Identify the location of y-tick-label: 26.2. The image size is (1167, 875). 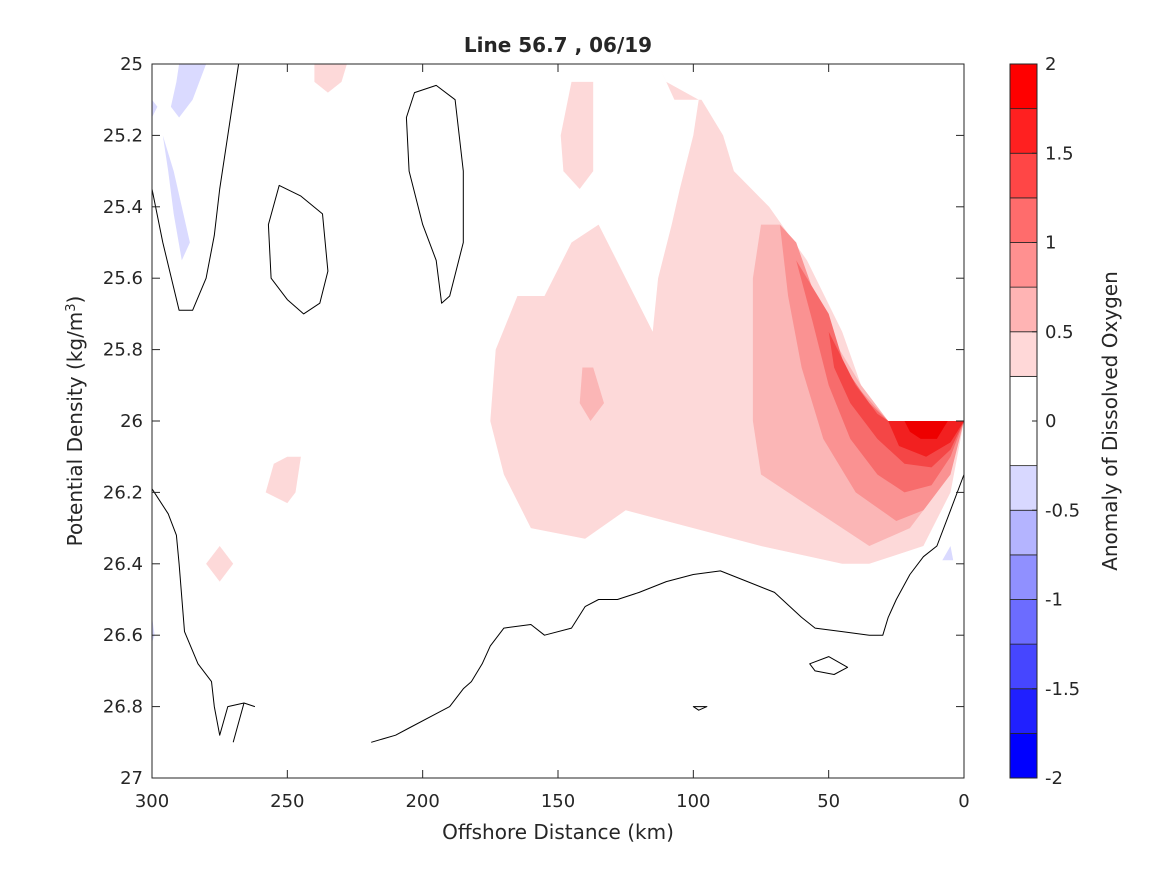
(123, 492).